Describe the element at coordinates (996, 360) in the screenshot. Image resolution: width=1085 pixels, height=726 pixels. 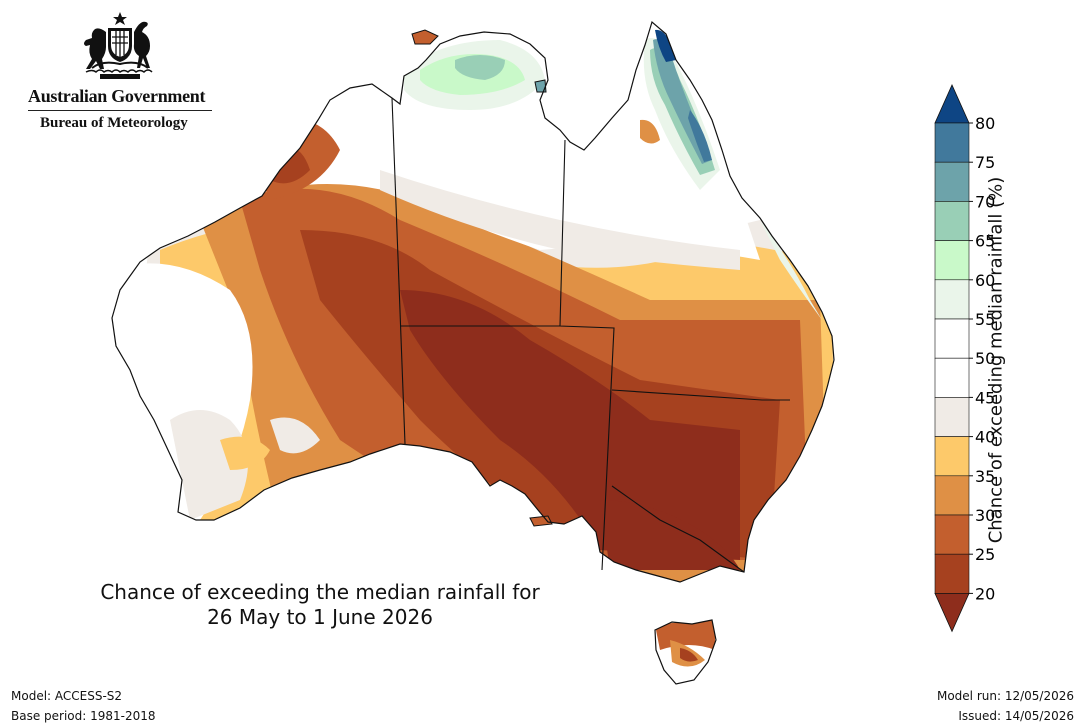
I see `colorbar-label: Chance of exceeding median rainfall (%)` at that location.